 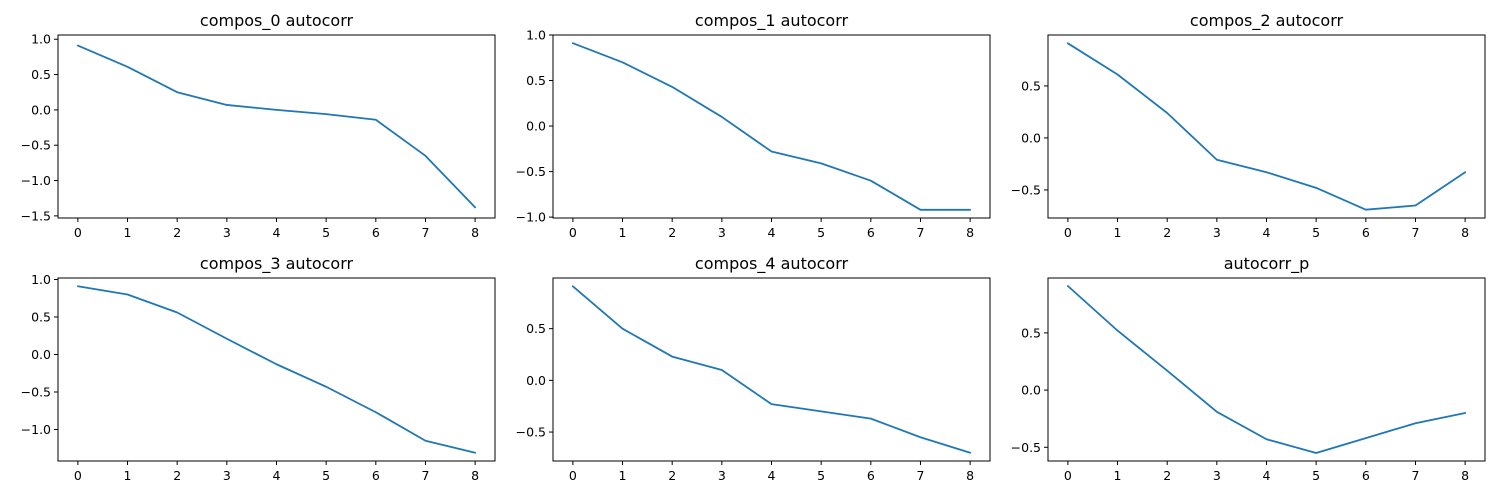 I want to click on subplot-5: autocorr_p 0 1 2 3 4 5 6 7 8 0.5 0.0 −0.5, so click(x=1248, y=368).